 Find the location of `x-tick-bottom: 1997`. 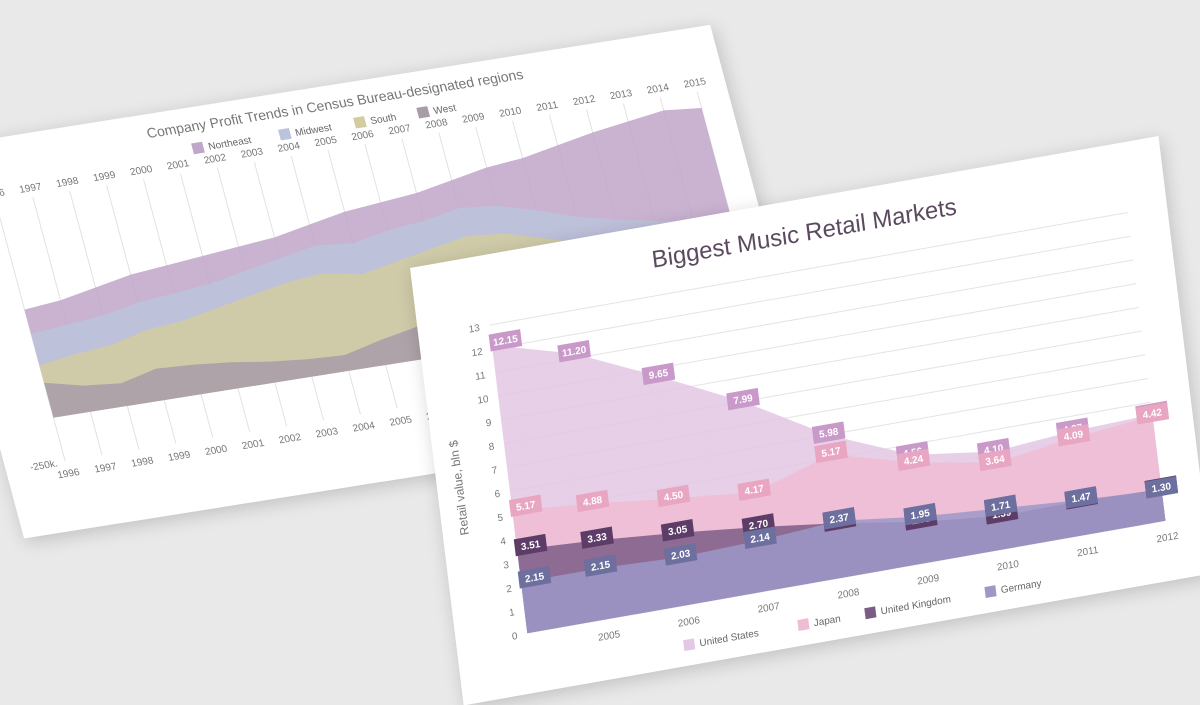

x-tick-bottom: 1997 is located at coordinates (105, 468).